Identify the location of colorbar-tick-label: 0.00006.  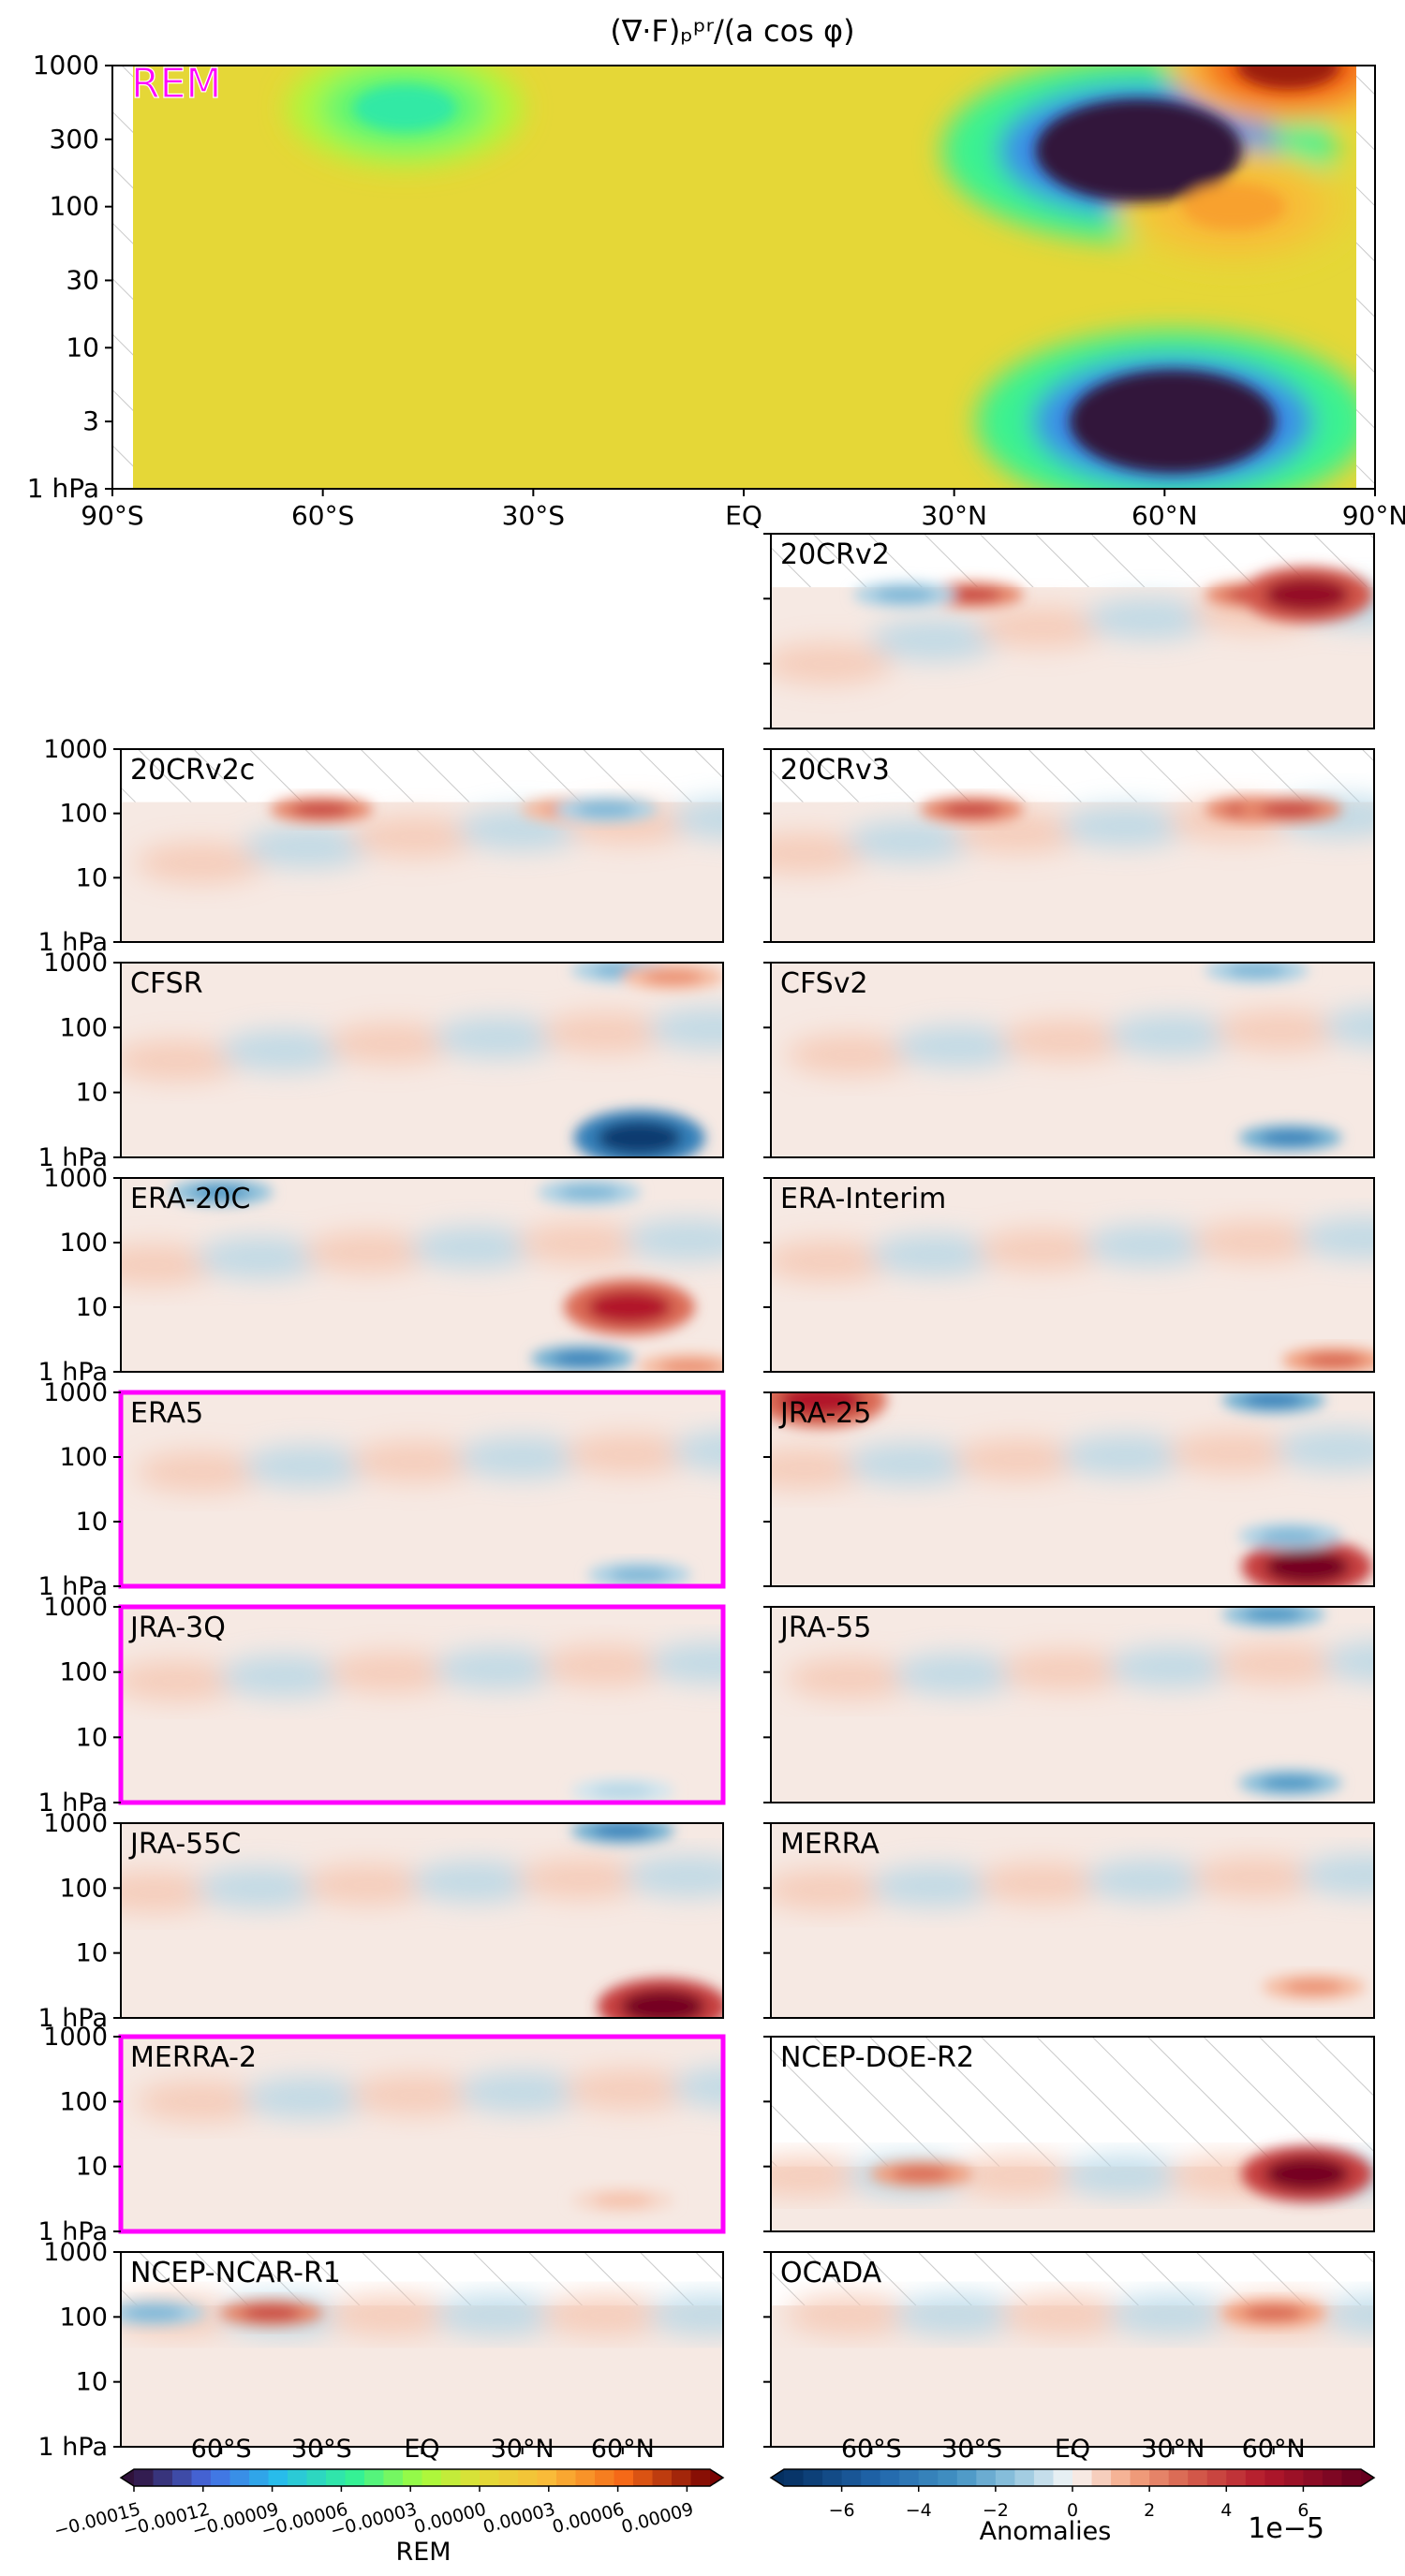
(588, 2519).